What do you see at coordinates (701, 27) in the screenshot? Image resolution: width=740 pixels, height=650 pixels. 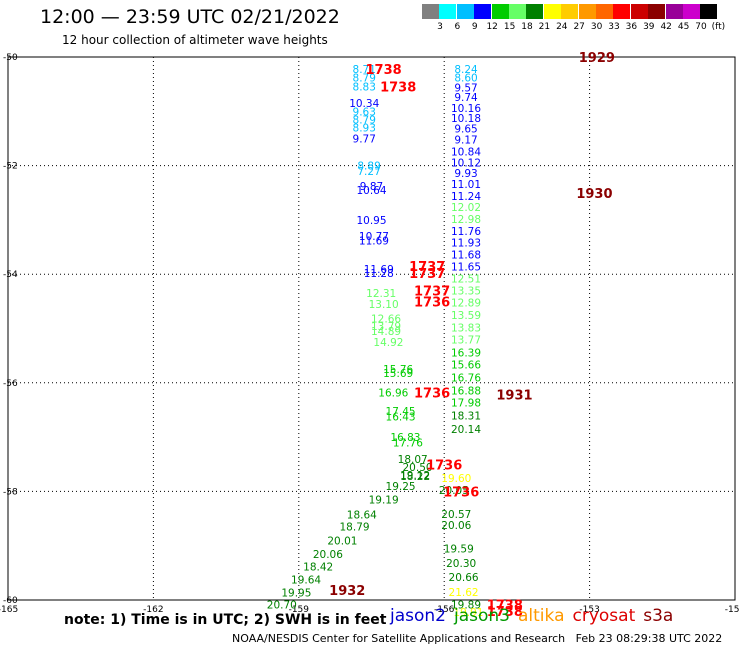 I see `color-scale-label: 70` at bounding box center [701, 27].